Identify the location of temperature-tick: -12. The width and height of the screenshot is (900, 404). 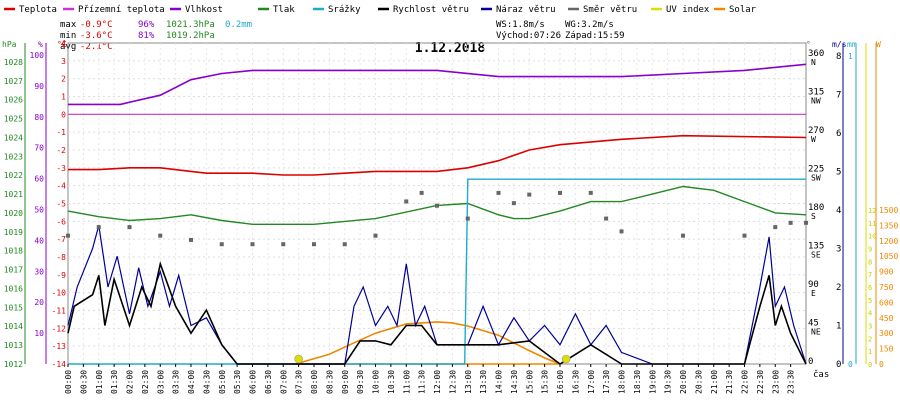
(59, 328).